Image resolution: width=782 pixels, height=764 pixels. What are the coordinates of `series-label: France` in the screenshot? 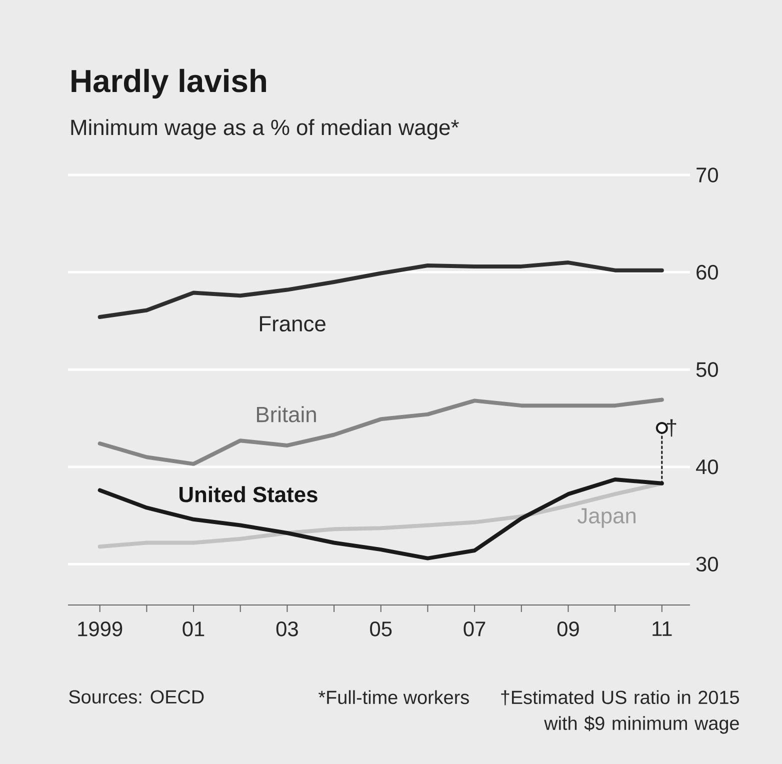 It's located at (293, 324).